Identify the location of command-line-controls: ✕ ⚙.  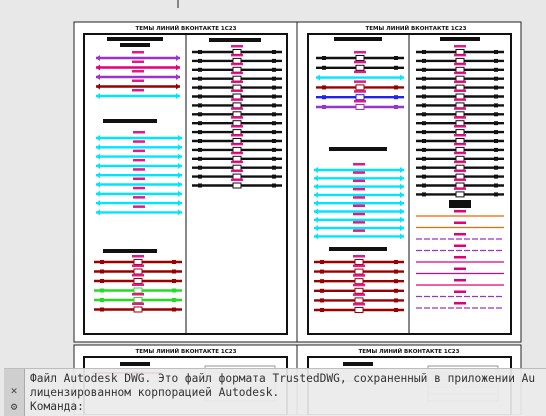
(14, 392).